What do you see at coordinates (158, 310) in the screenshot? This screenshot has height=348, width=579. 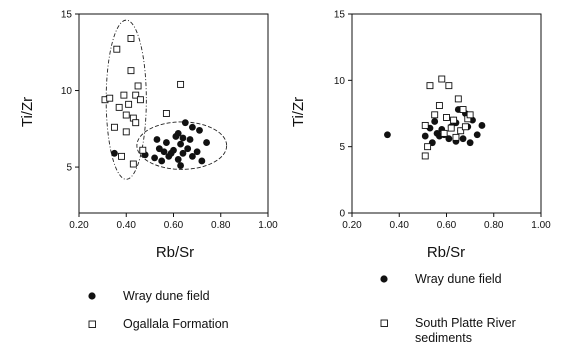 I see `legend-1: Wray dune field Ogallala Formation` at bounding box center [158, 310].